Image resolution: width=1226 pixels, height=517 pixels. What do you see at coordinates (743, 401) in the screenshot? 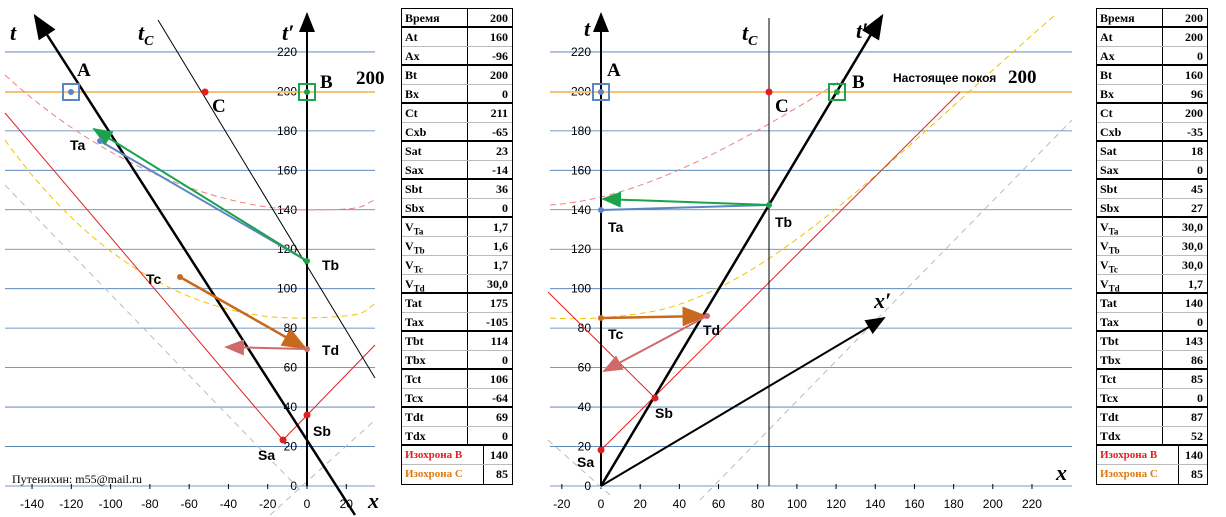
I see `xp-axis` at bounding box center [743, 401].